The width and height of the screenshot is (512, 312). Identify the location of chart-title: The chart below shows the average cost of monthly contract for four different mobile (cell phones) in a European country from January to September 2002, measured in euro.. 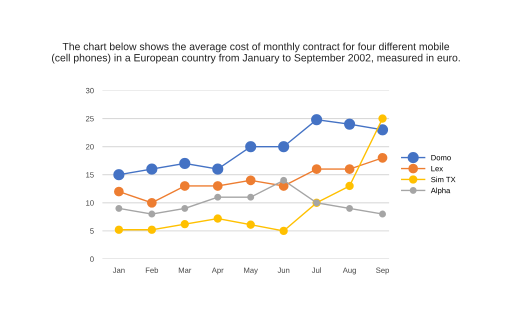
(256, 53).